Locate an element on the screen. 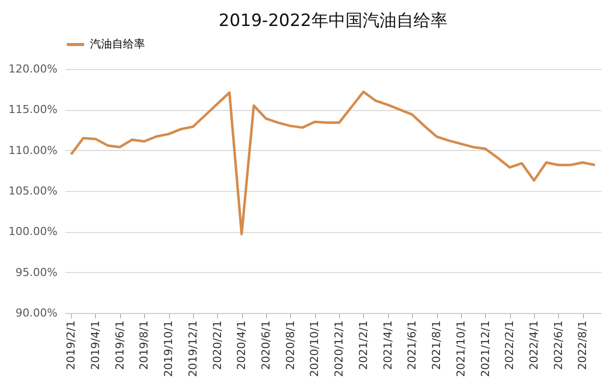  y-tick-label: 90.00% is located at coordinates (37, 313).